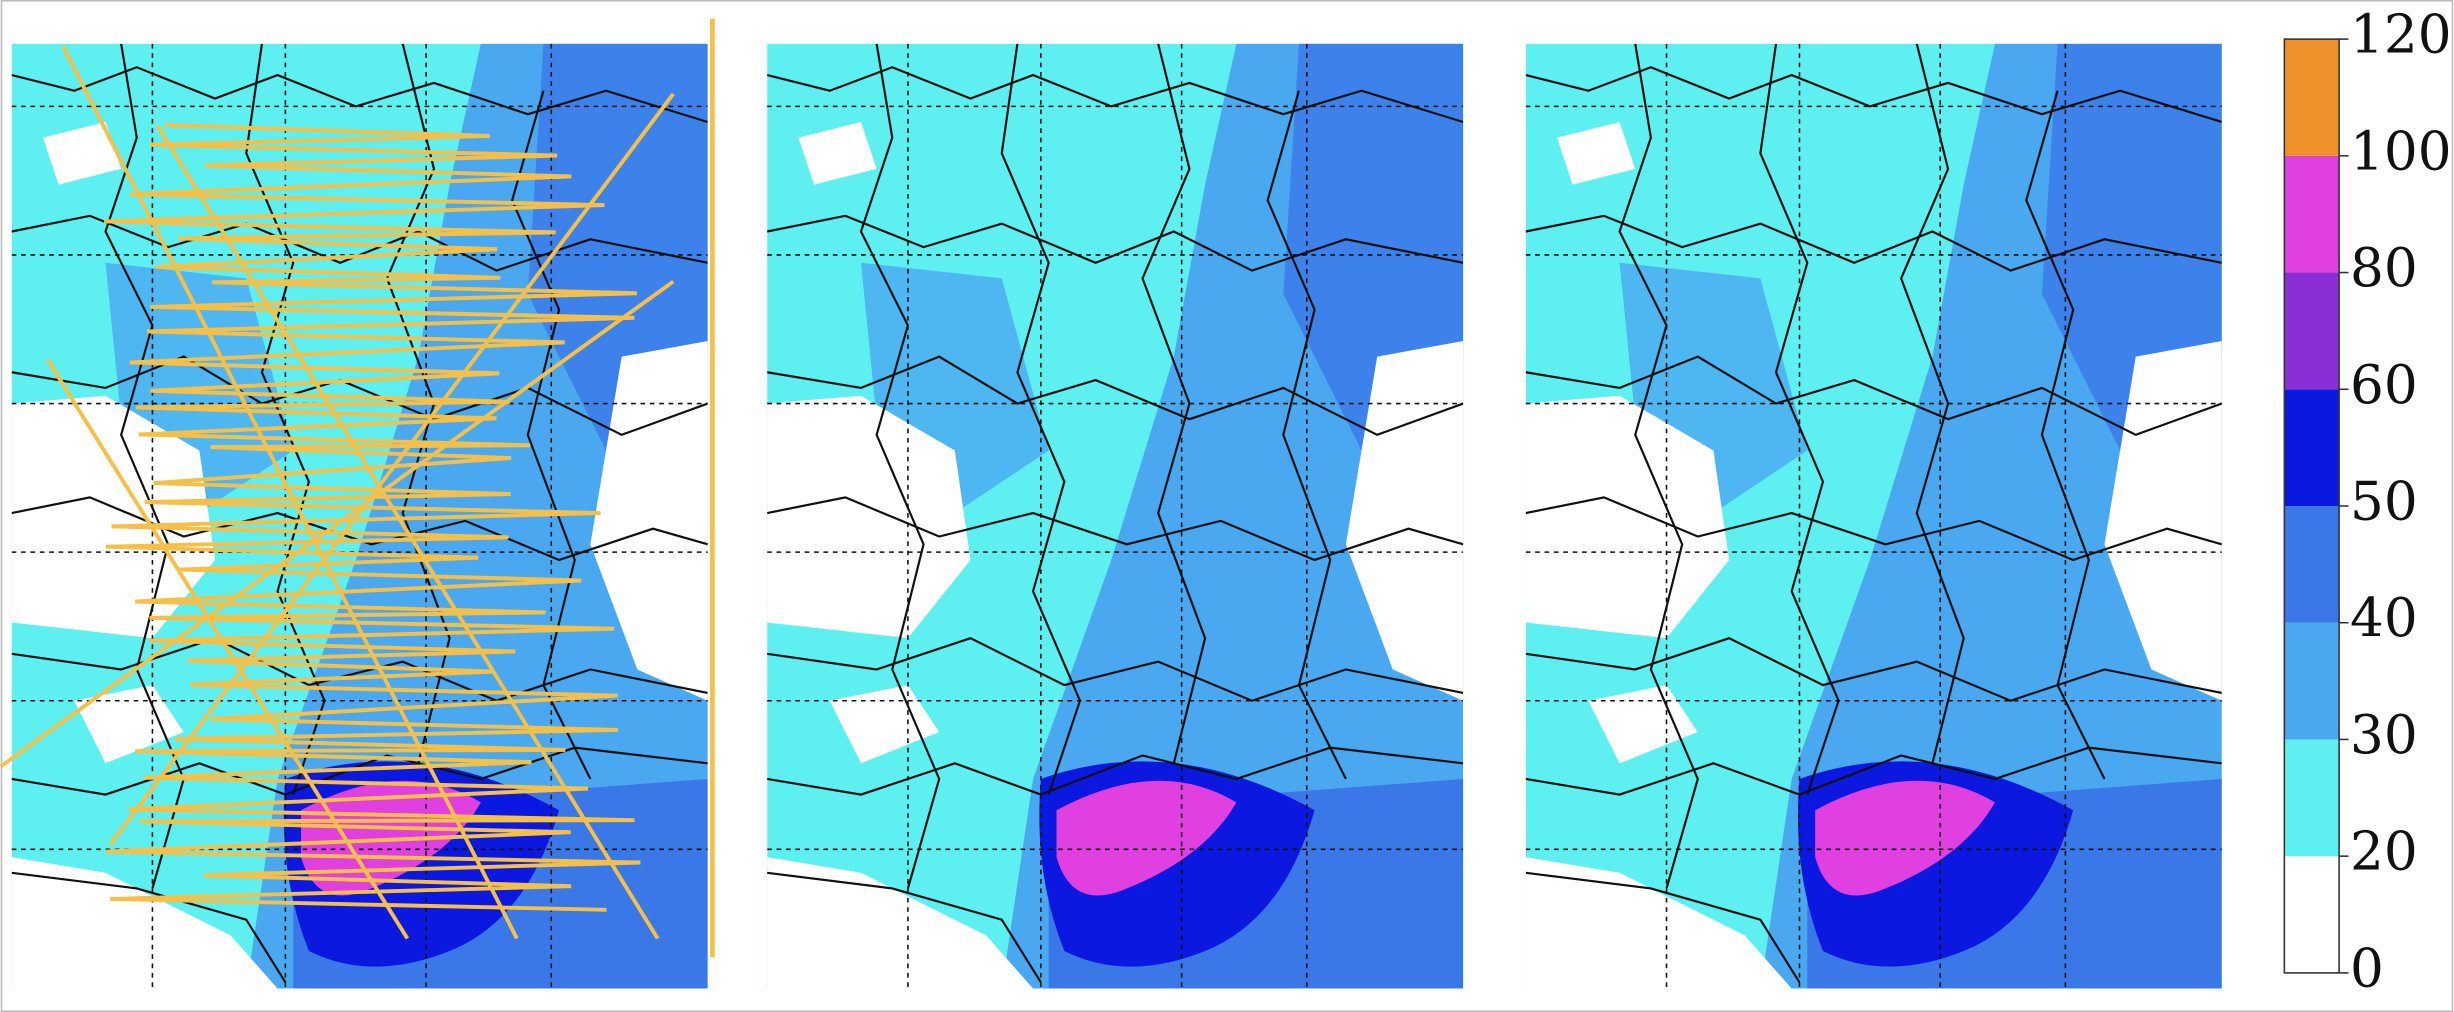 The image size is (2454, 1012). I want to click on colorbar-outline, so click(2311, 506).